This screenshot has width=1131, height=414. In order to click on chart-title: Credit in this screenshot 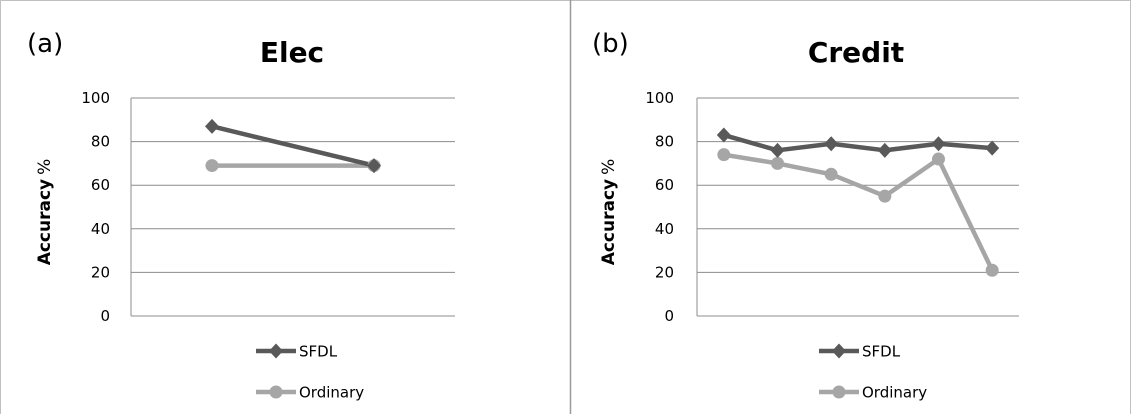, I will do `click(856, 52)`.